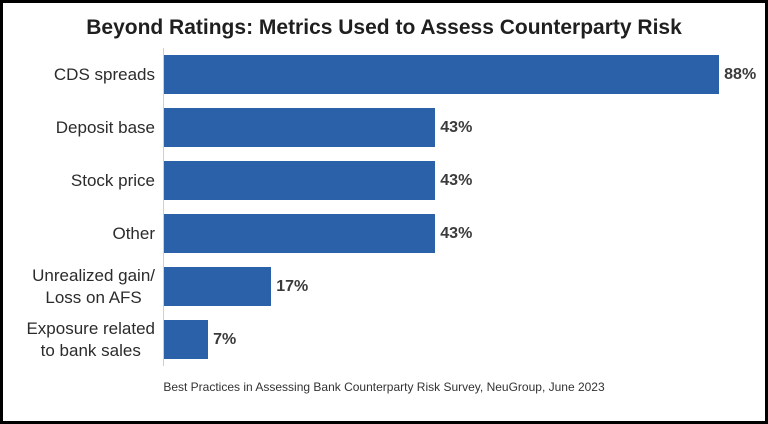 This screenshot has height=424, width=768. I want to click on chart-row: Deposit base 43%, so click(385, 128).